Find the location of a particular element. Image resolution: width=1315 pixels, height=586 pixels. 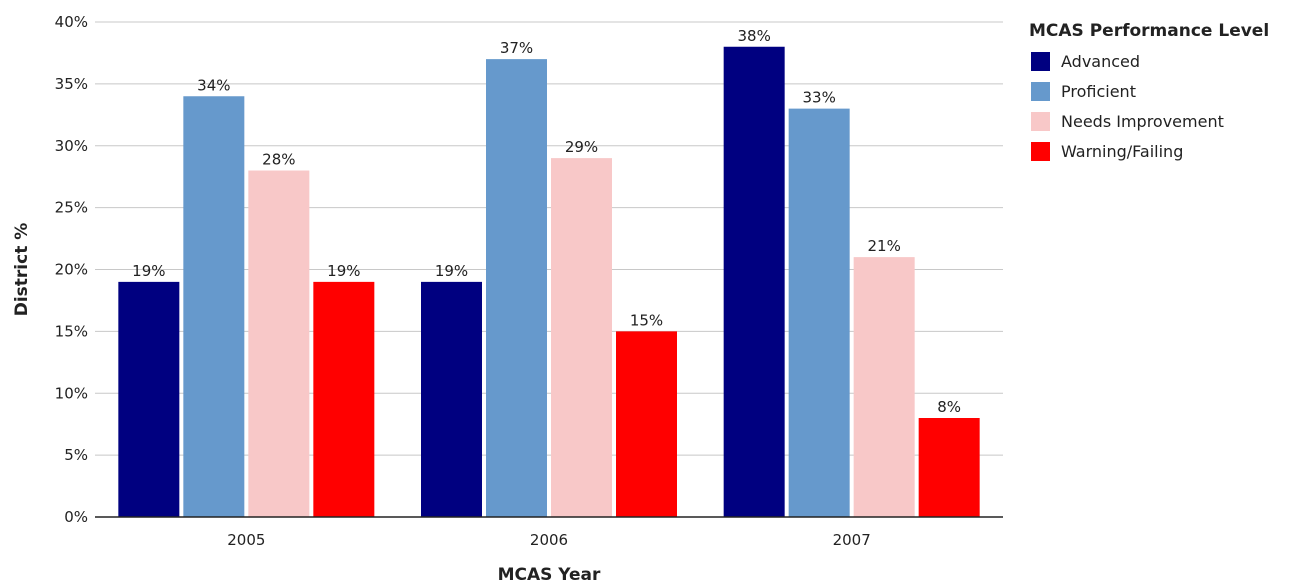

y-tick-label: 20% is located at coordinates (71, 270).